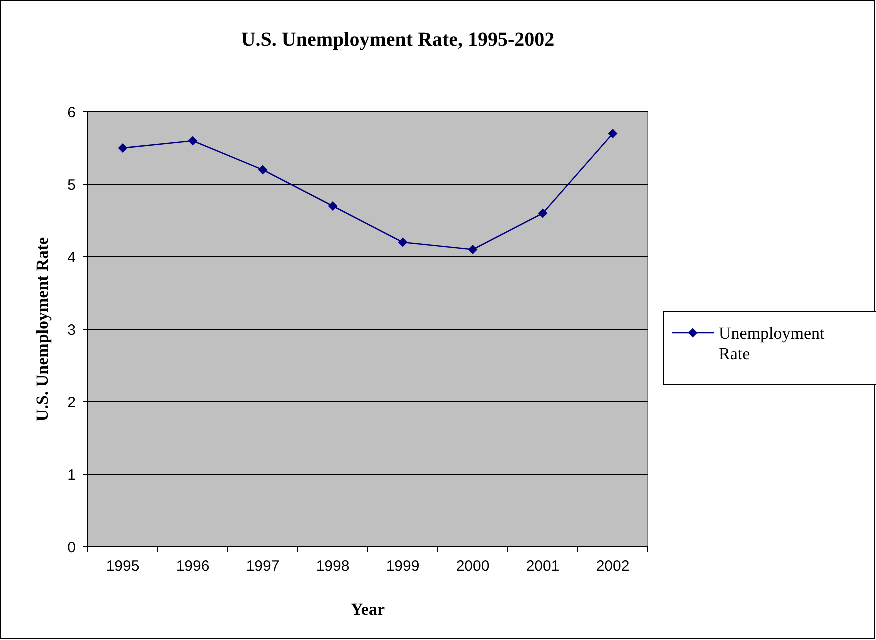  Describe the element at coordinates (123, 566) in the screenshot. I see `x-tick-label: 1995` at that location.